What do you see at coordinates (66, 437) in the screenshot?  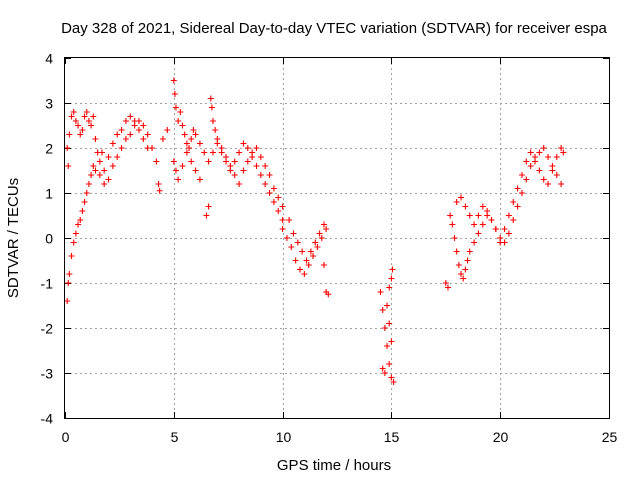 I see `x-tick-label: 0` at bounding box center [66, 437].